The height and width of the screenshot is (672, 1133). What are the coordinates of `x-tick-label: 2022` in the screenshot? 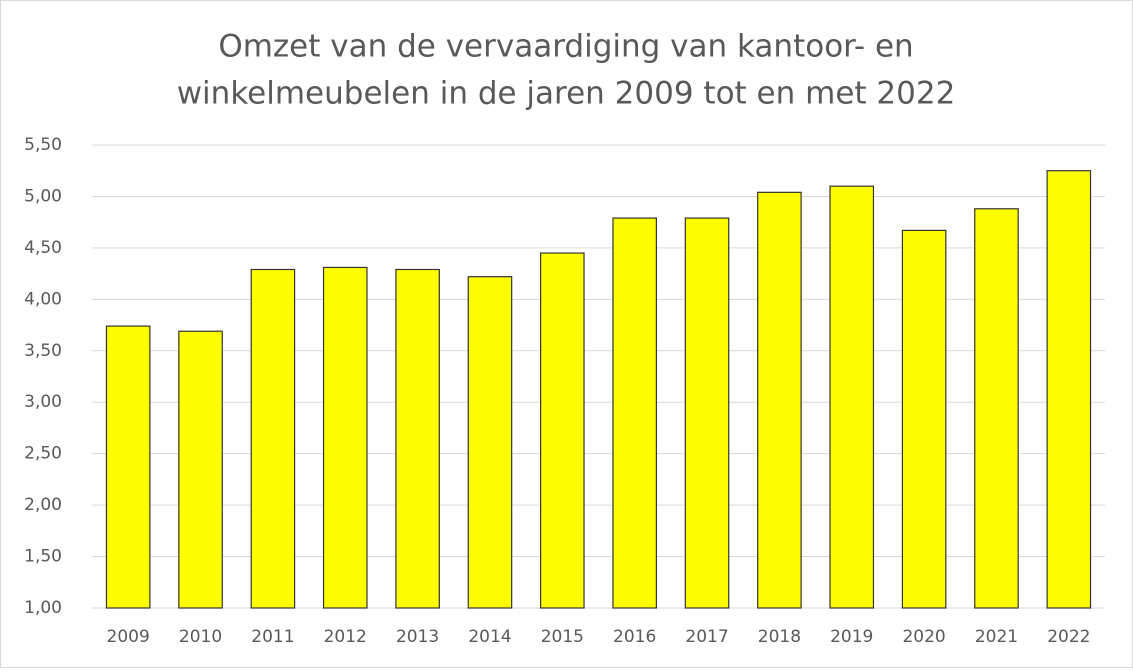 It's located at (1068, 637).